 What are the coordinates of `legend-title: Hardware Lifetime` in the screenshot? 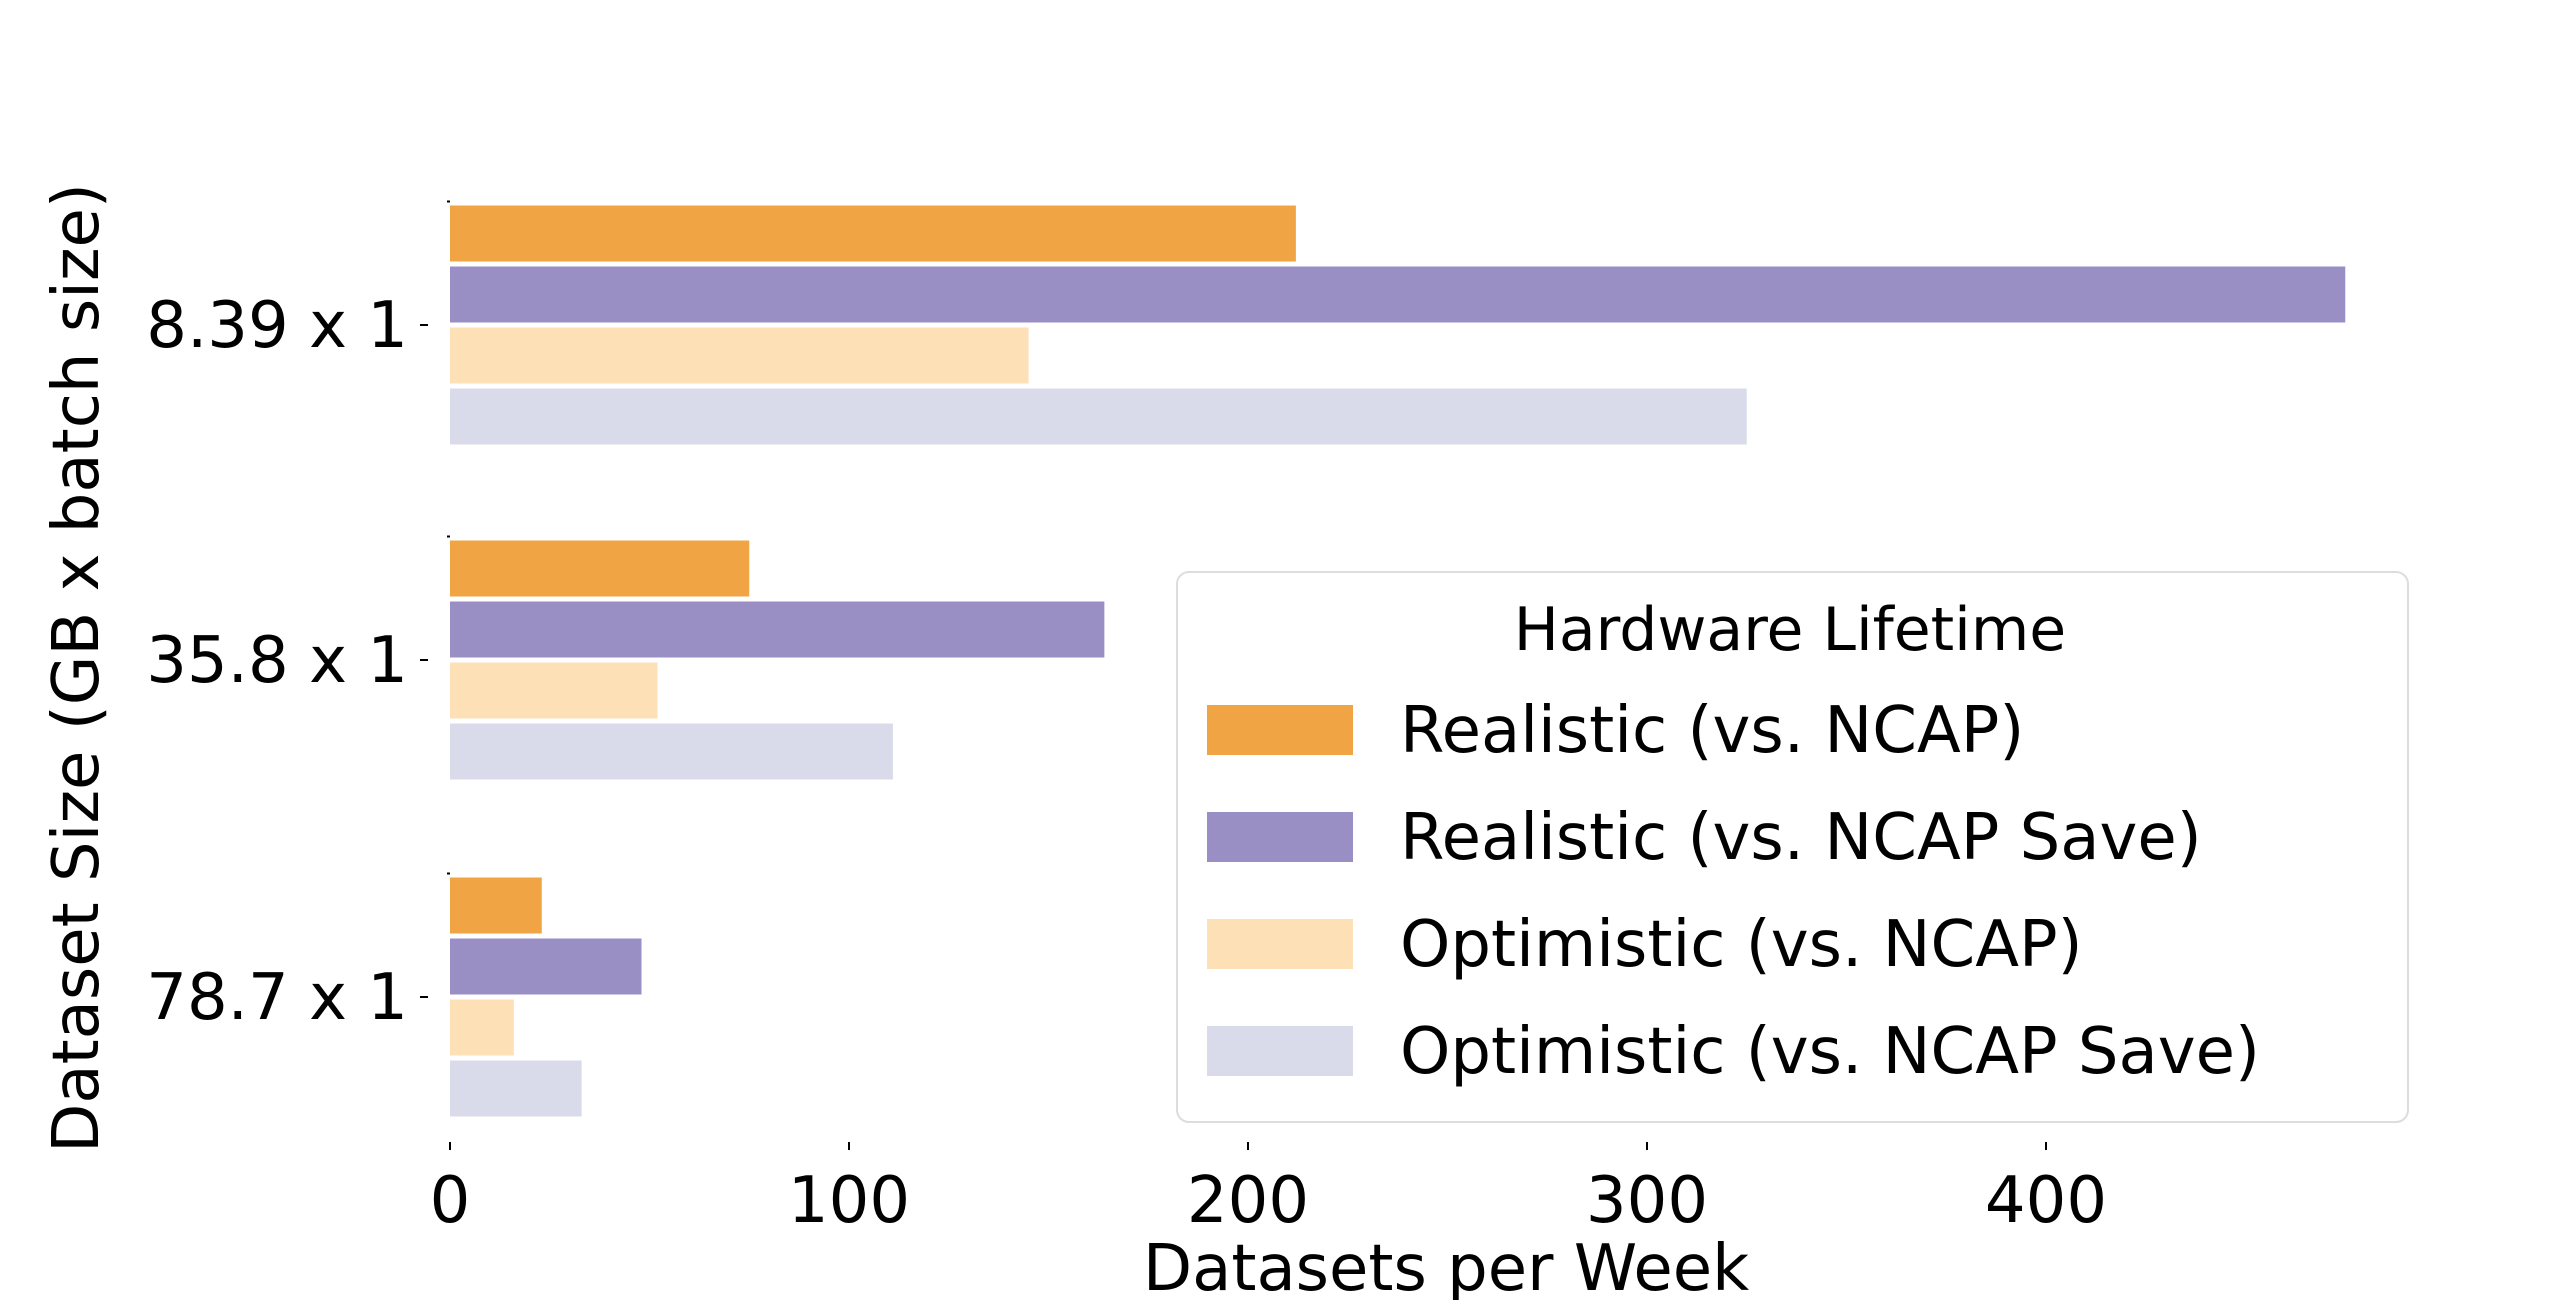 It's located at (1790, 630).